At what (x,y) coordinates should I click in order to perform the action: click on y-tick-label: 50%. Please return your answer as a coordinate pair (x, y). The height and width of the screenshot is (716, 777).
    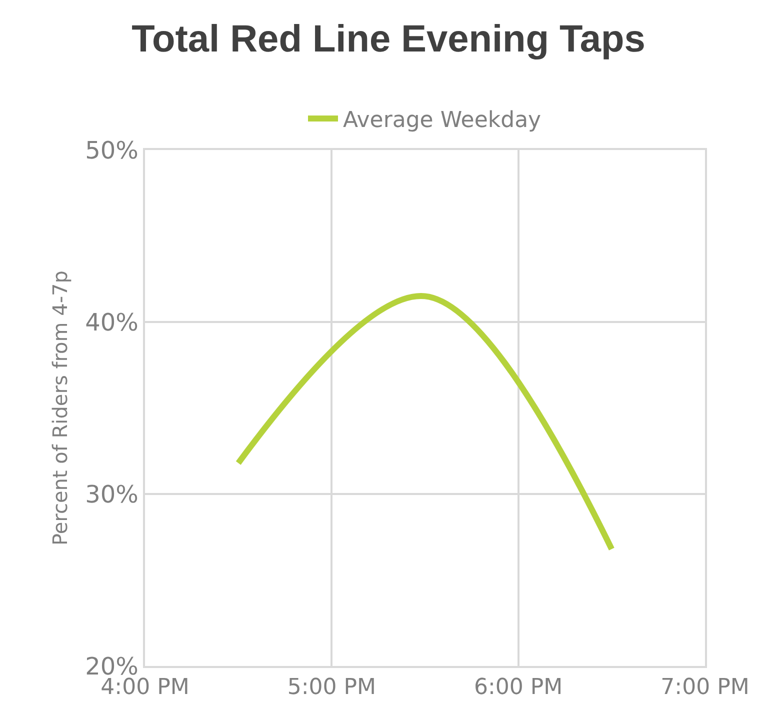
    Looking at the image, I should click on (111, 150).